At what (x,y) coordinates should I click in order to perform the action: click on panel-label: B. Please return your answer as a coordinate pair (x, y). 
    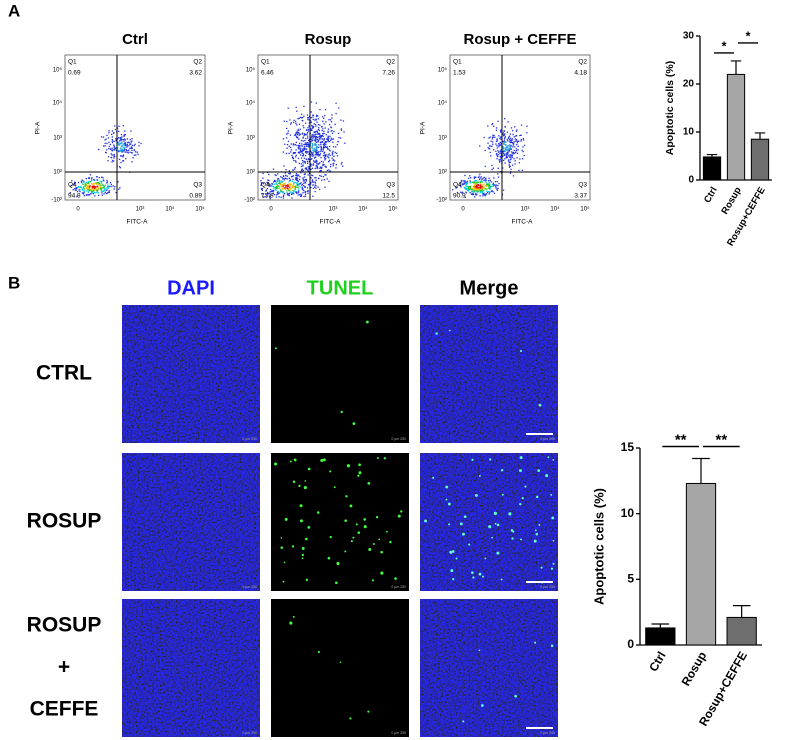
    Looking at the image, I should click on (14, 282).